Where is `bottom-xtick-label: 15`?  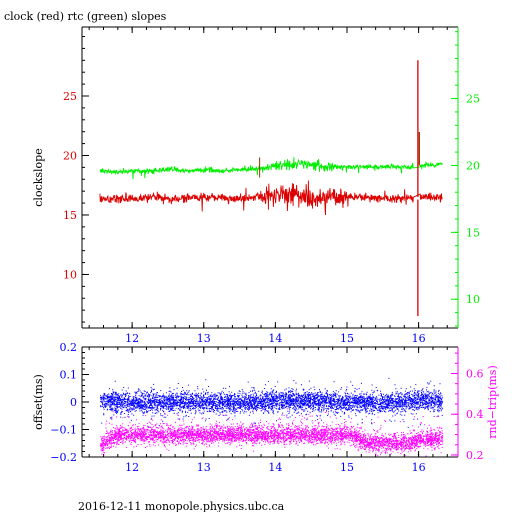 bottom-xtick-label: 15 is located at coordinates (347, 467).